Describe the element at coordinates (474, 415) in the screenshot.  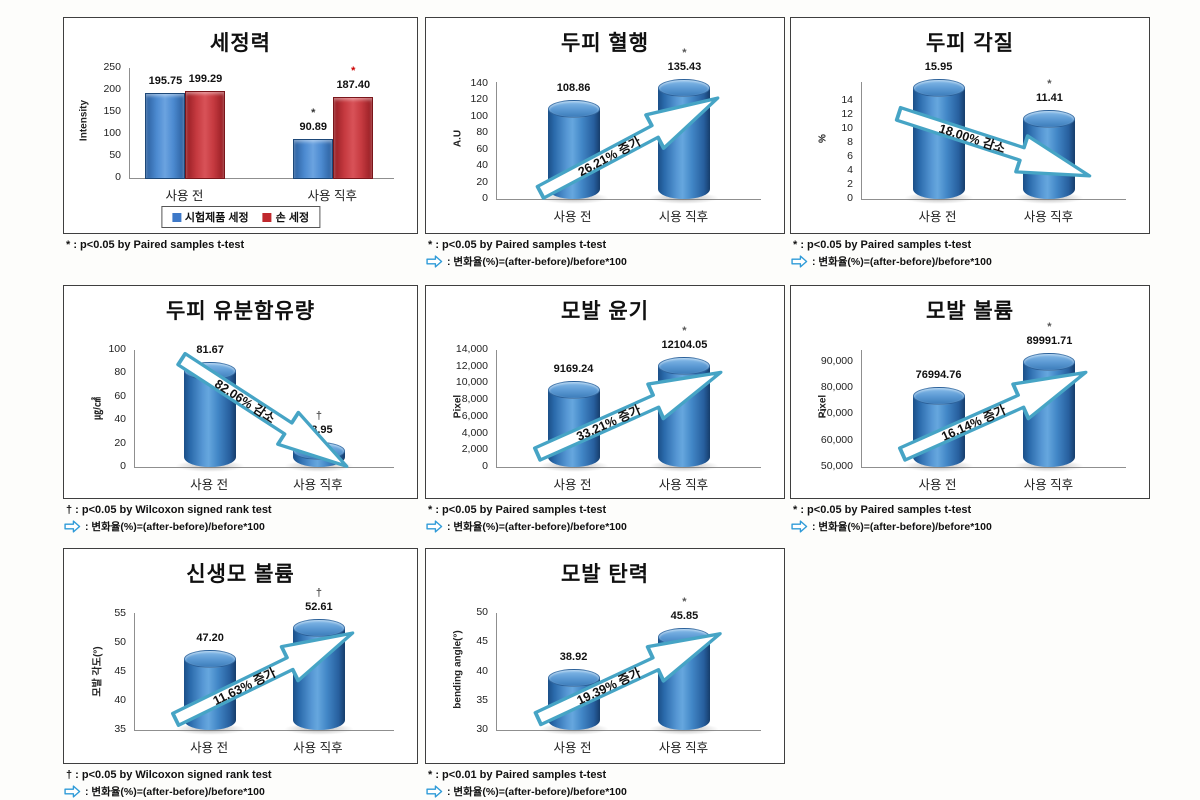
I see `y-tick-label: 6,000` at that location.